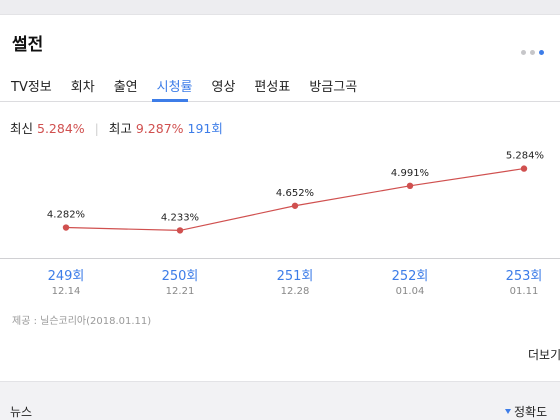 The height and width of the screenshot is (420, 560). I want to click on episode-air-date: 01.11, so click(524, 291).